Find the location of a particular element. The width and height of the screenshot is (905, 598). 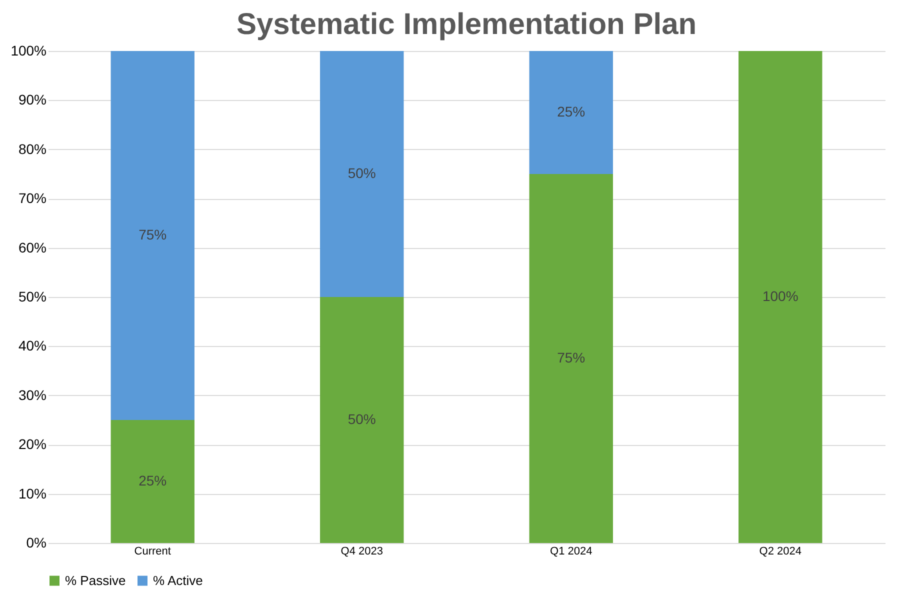

y-tick-label: 70% is located at coordinates (32, 198).